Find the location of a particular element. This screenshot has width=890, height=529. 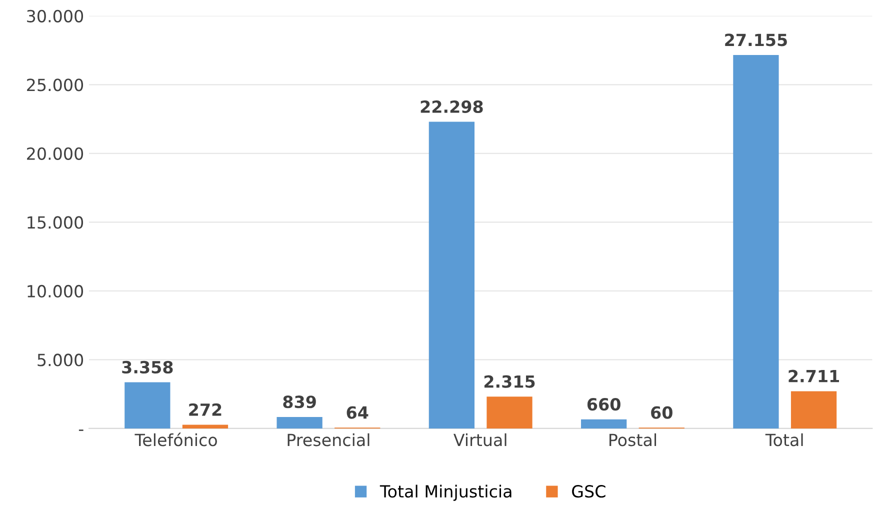

data-label: 22.298 is located at coordinates (451, 107).